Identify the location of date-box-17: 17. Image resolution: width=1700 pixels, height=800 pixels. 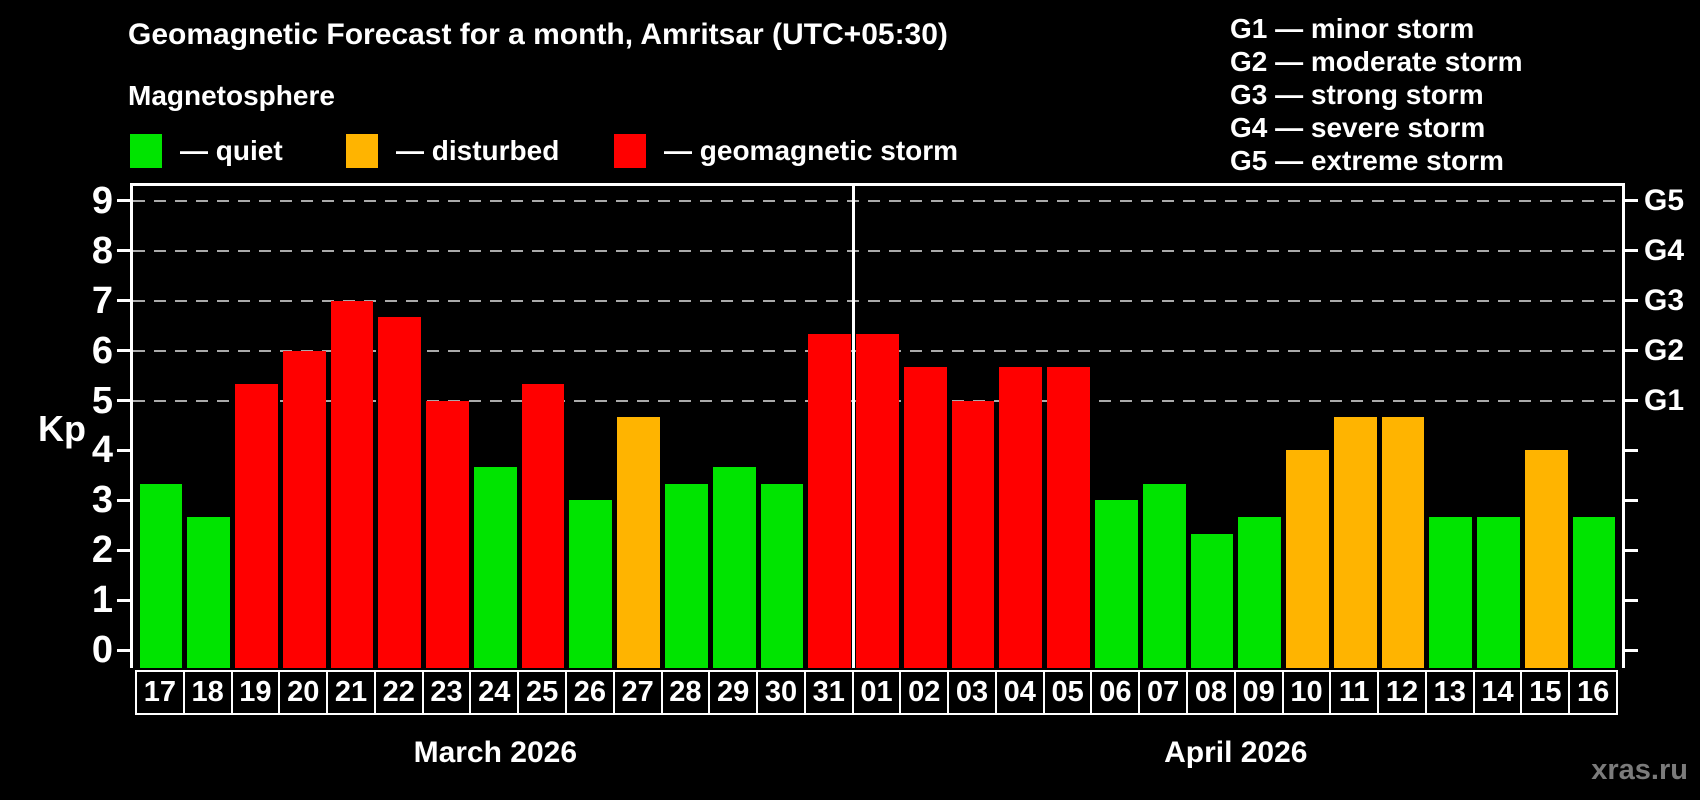
(160, 692).